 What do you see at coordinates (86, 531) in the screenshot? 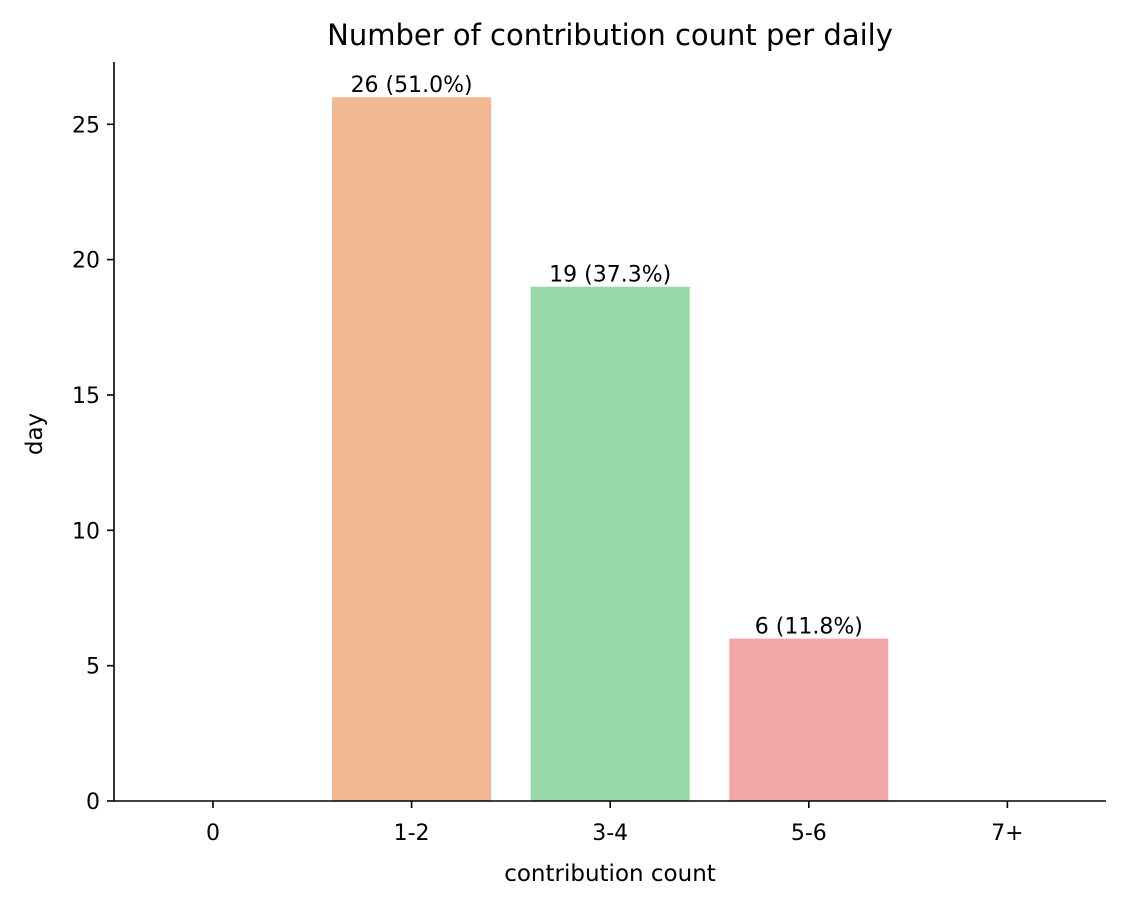
I see `y-tick-label-10: 10` at bounding box center [86, 531].